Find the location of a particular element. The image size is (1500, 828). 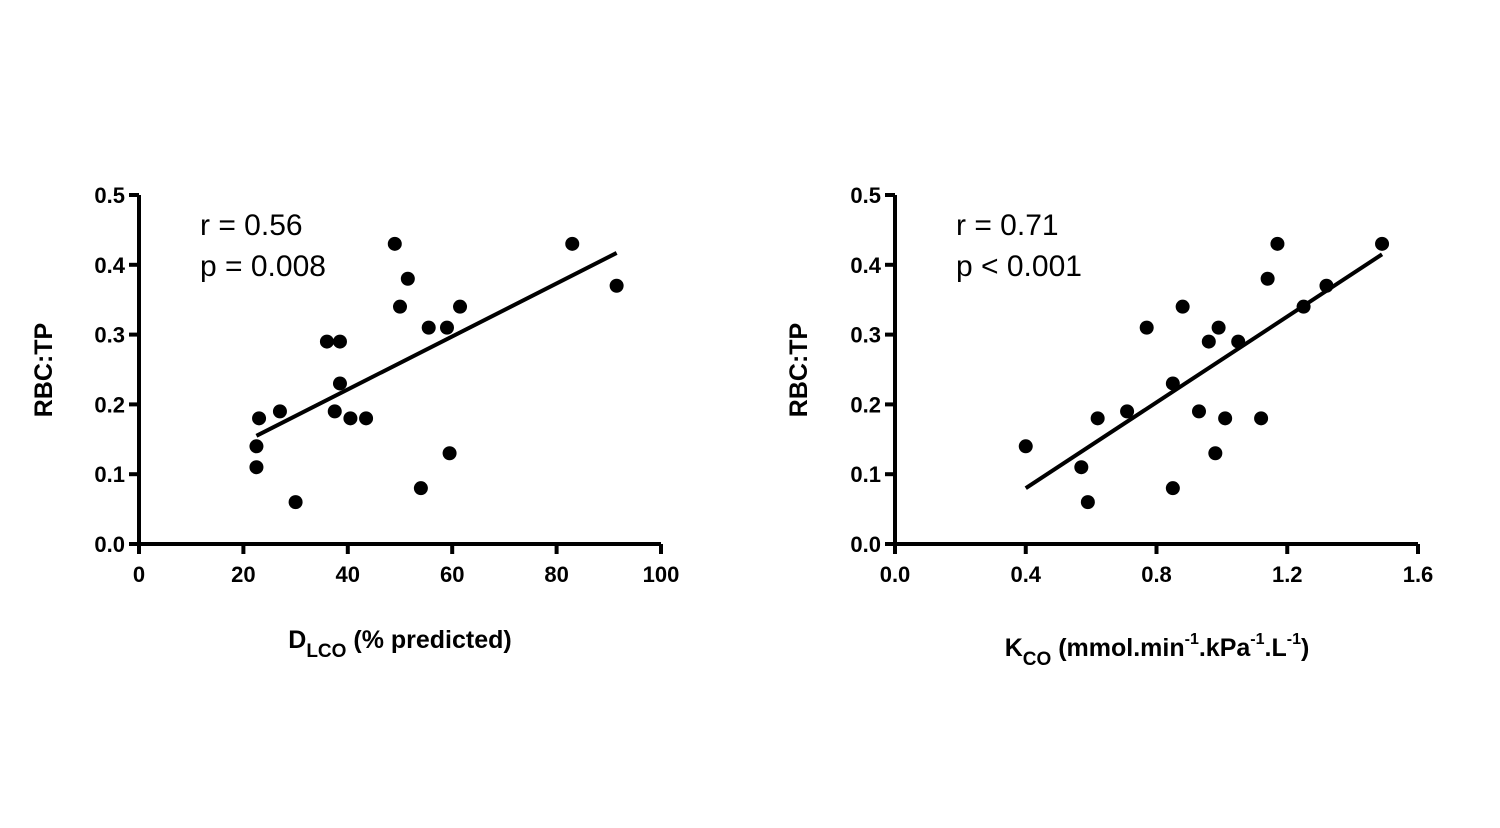

x-axis-title-main: K is located at coordinates (1014, 648).